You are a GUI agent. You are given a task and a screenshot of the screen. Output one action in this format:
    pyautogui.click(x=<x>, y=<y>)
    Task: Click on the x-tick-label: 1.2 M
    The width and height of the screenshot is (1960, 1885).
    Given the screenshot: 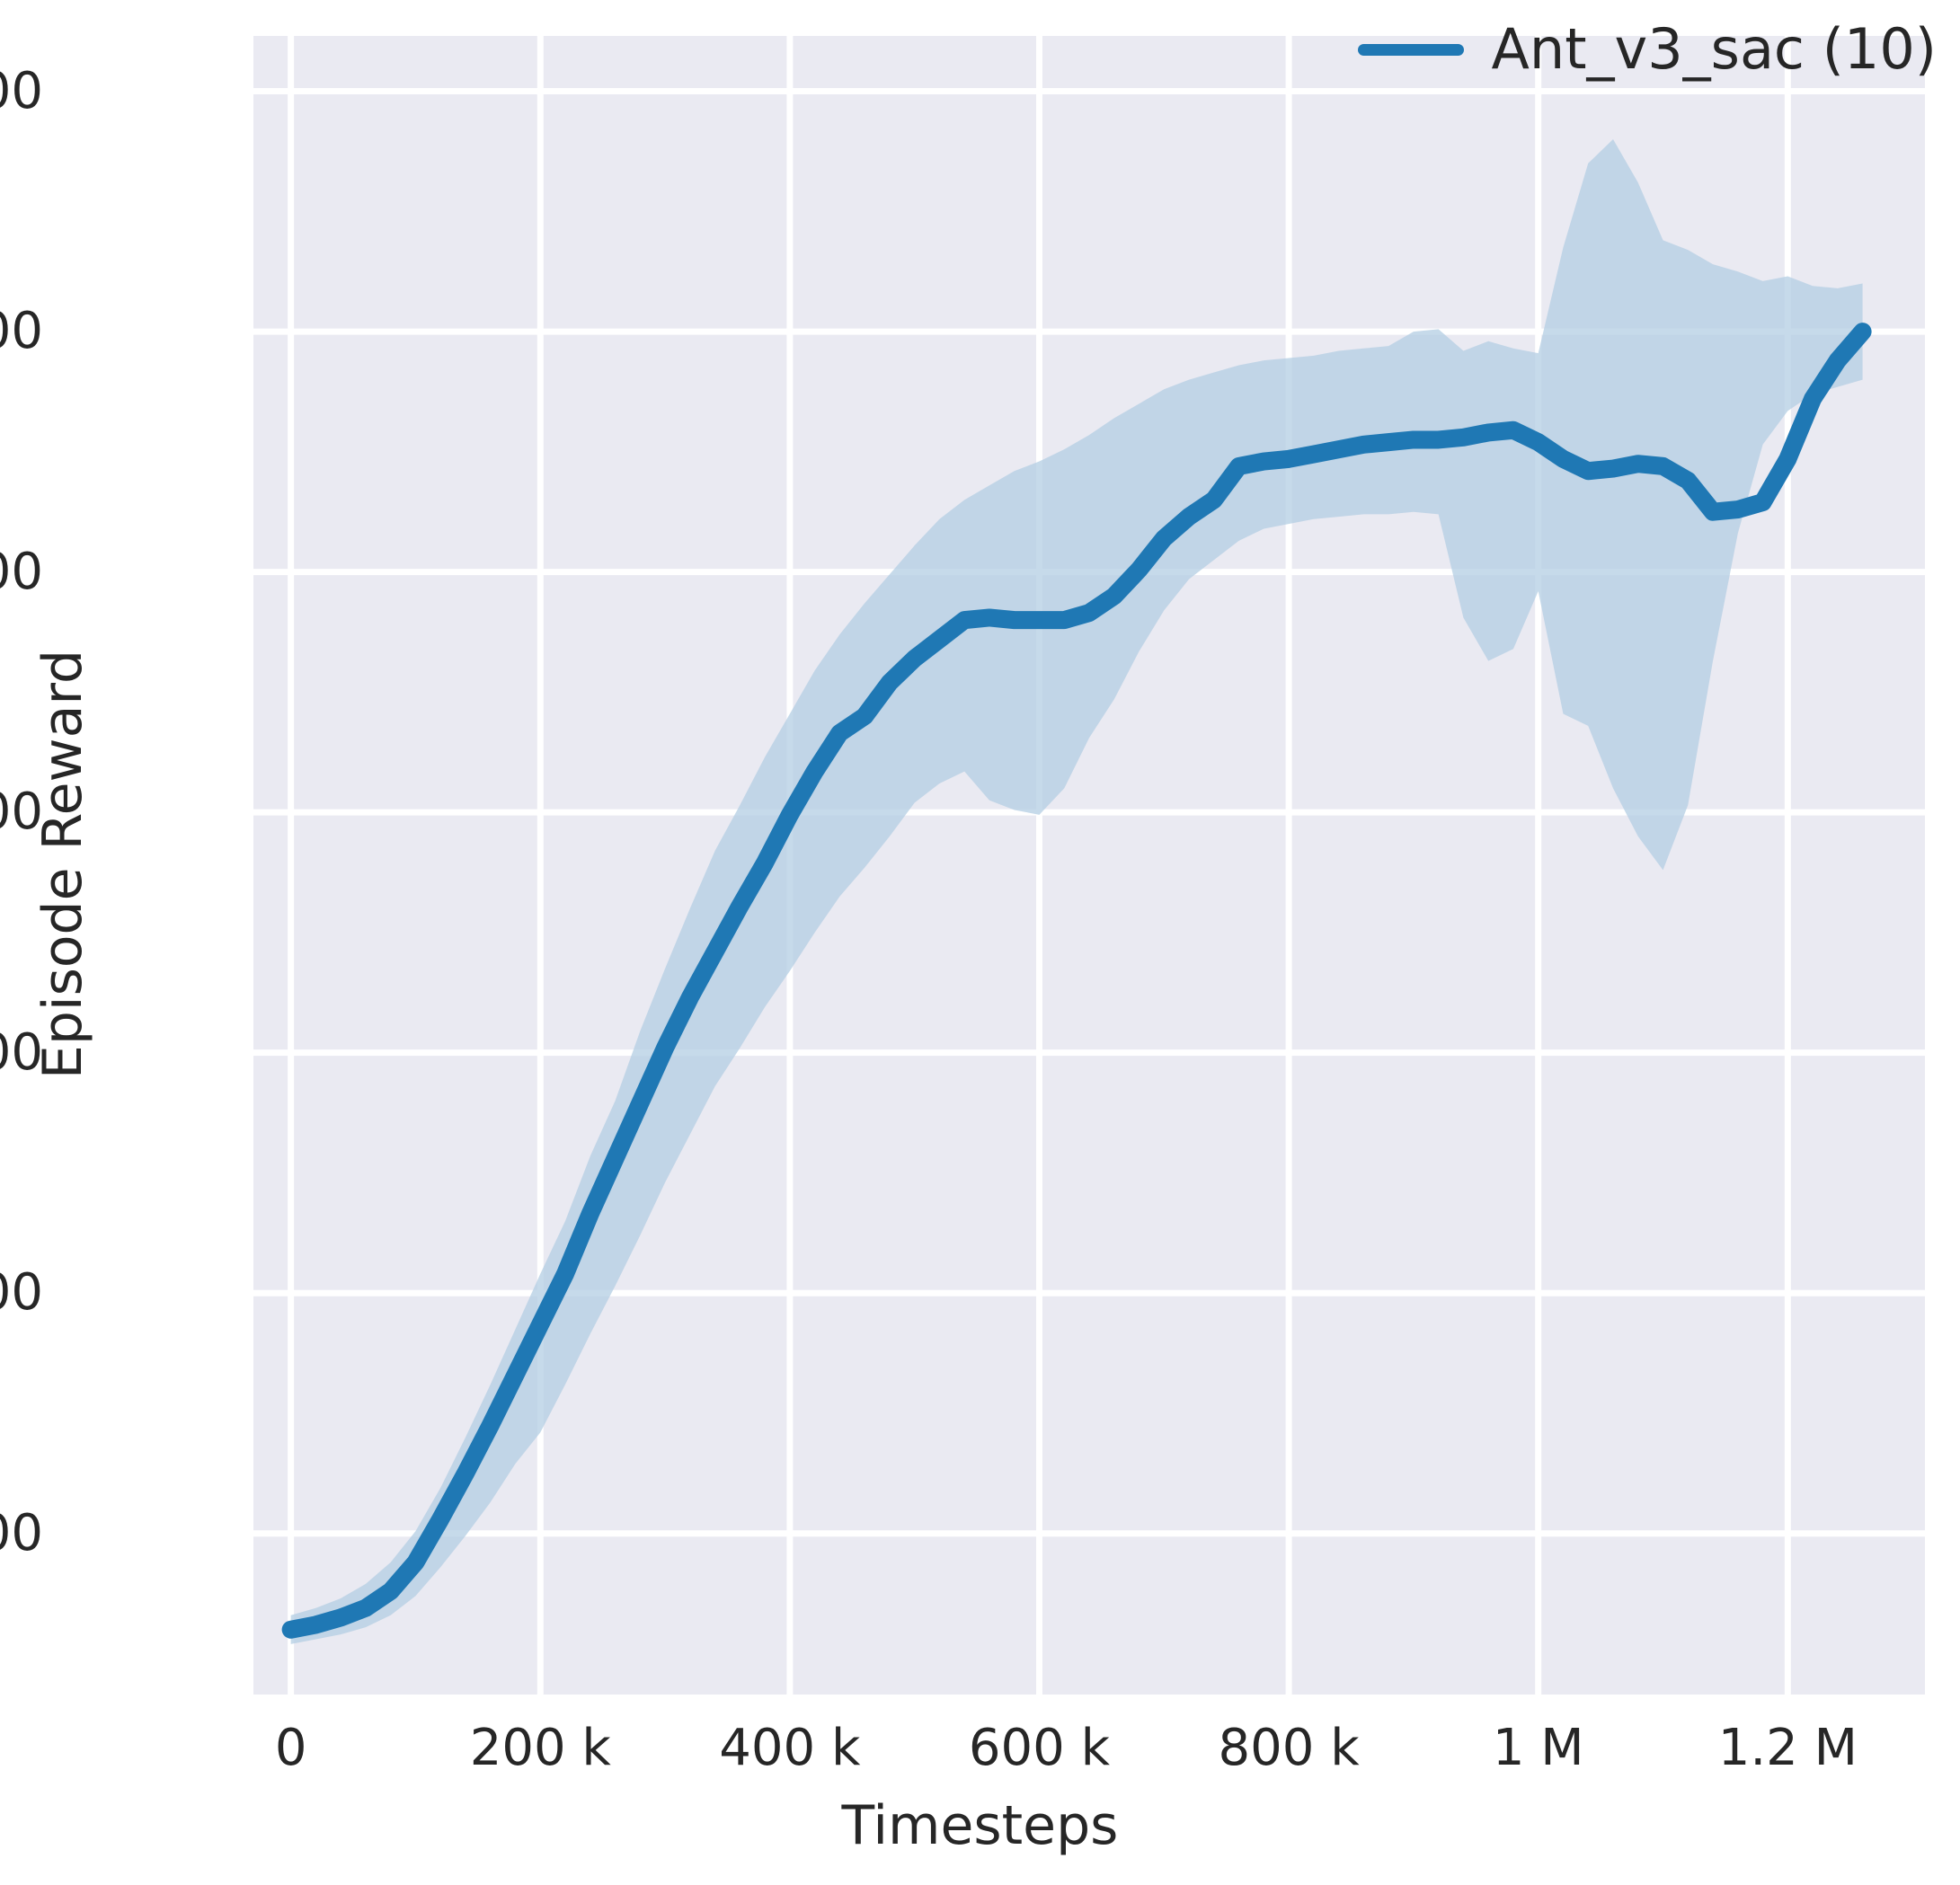 What is the action you would take?
    pyautogui.click(x=1787, y=1748)
    